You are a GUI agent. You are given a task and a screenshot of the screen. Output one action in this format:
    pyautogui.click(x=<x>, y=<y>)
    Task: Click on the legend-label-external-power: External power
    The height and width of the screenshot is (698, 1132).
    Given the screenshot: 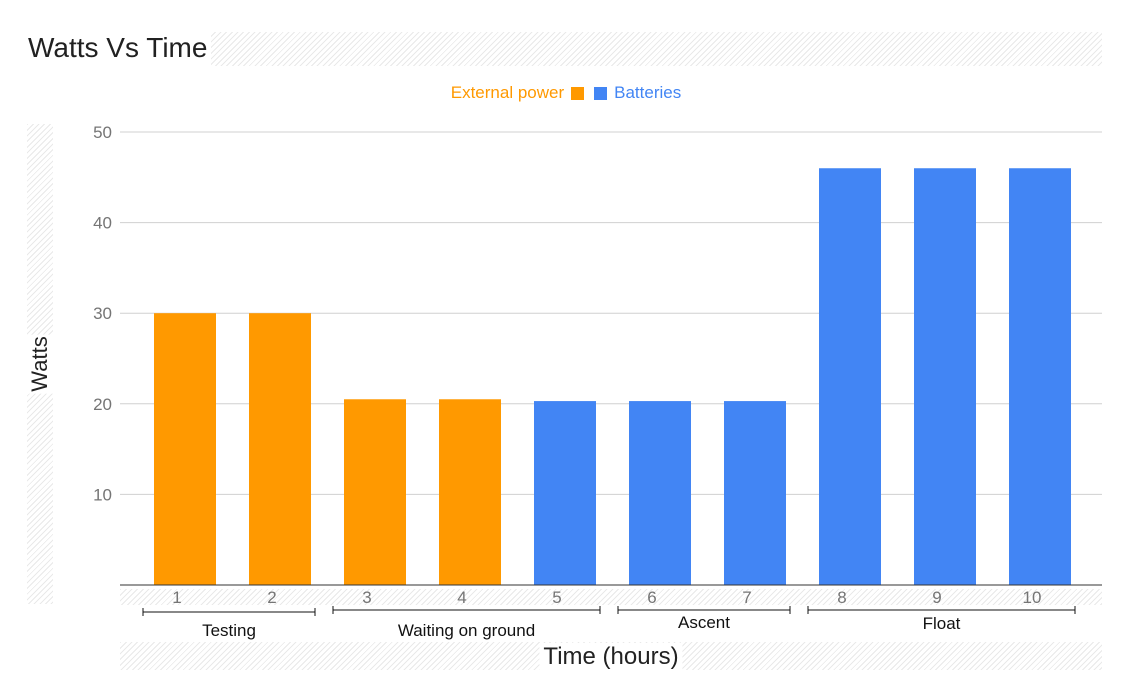 What is the action you would take?
    pyautogui.click(x=507, y=92)
    